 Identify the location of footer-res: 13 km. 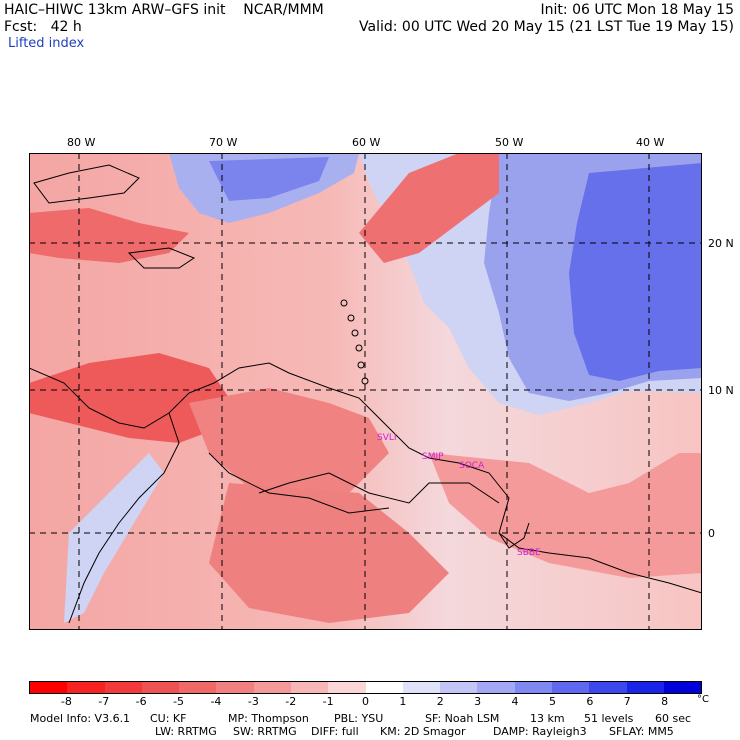
(547, 718).